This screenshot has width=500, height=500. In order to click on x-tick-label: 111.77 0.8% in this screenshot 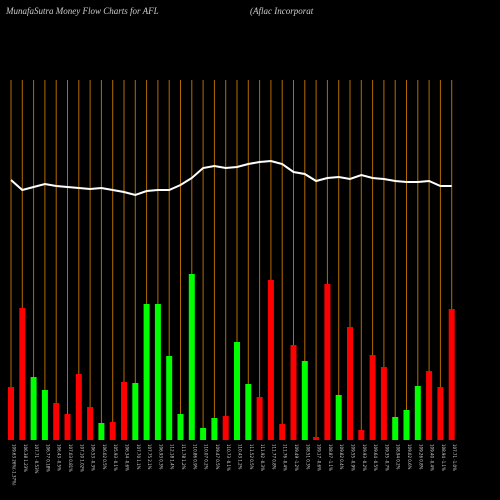, I will do `click(273, 457)`.